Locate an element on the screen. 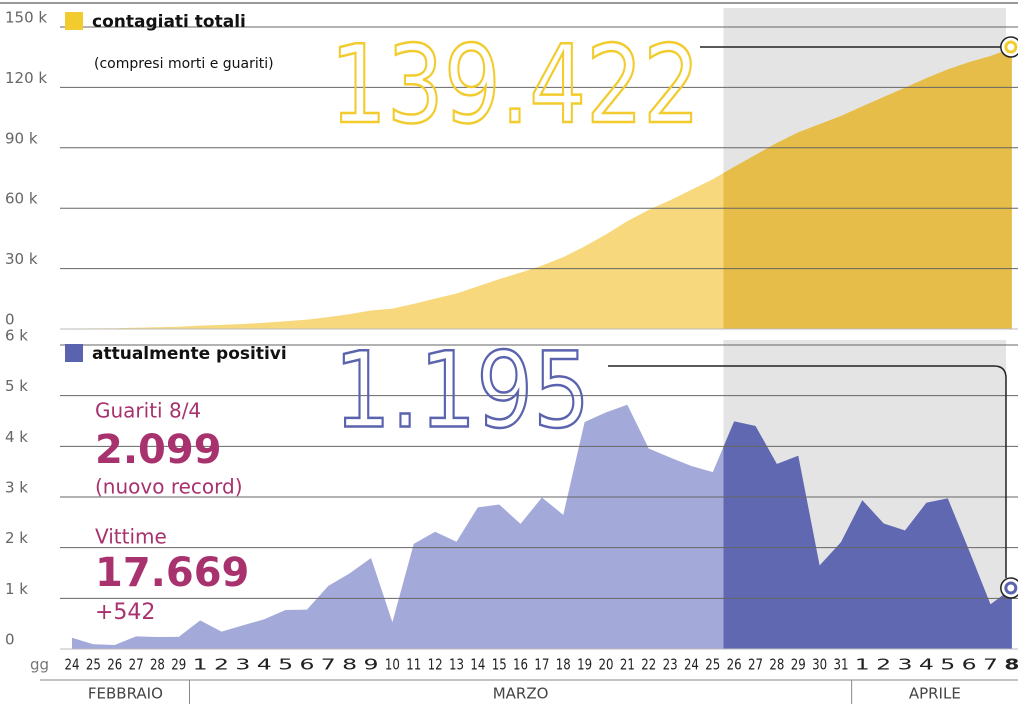  x-tick-label: 16 is located at coordinates (520, 665).